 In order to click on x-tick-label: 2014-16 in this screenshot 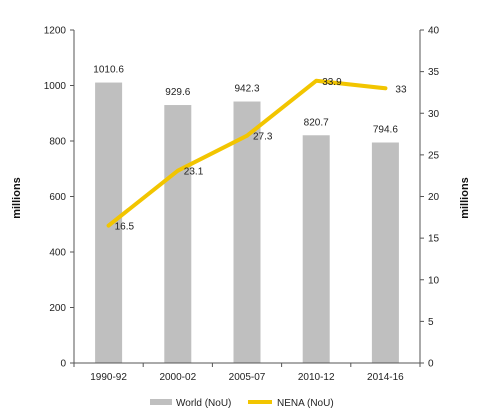, I will do `click(385, 377)`.